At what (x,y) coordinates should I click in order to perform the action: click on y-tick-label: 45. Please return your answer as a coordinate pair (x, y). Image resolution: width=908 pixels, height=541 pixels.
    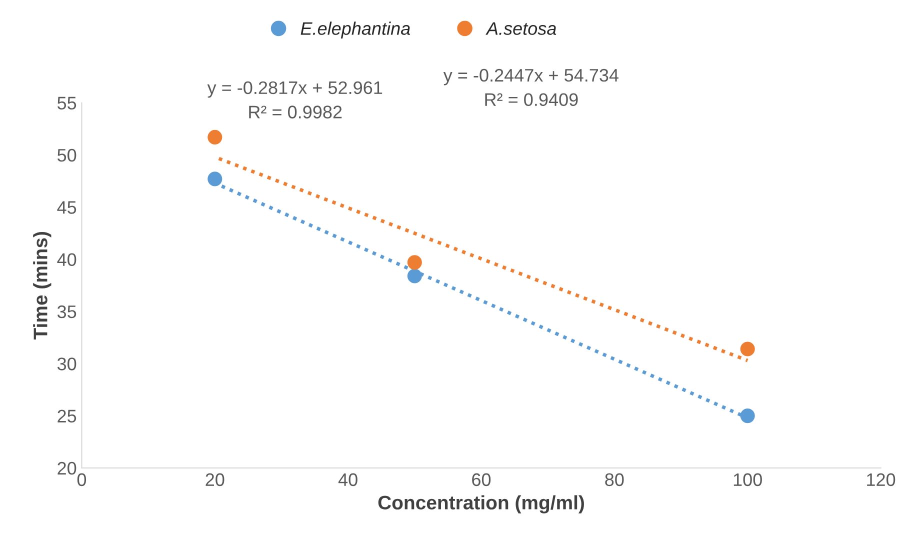
    Looking at the image, I should click on (66, 207).